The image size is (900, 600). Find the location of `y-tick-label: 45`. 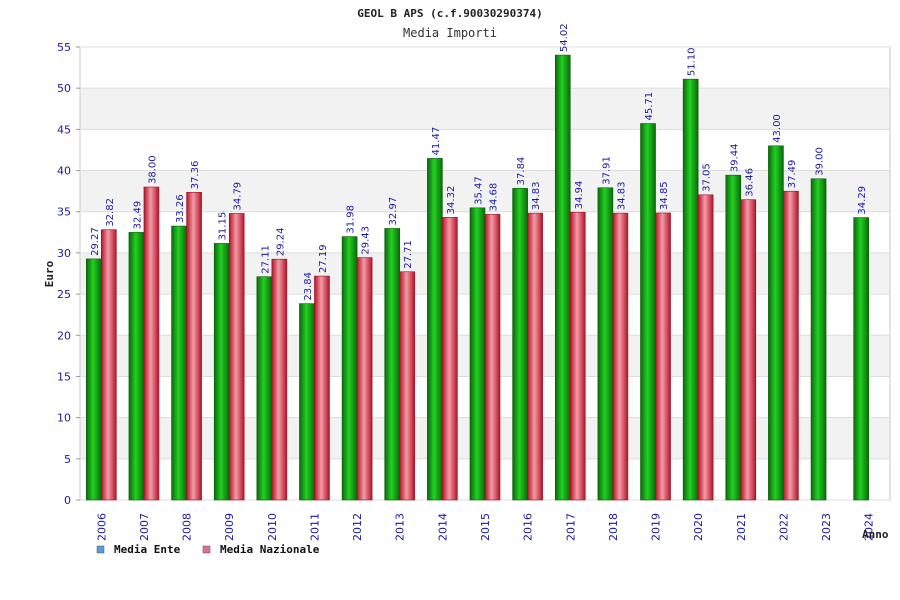

y-tick-label: 45 is located at coordinates (64, 129).